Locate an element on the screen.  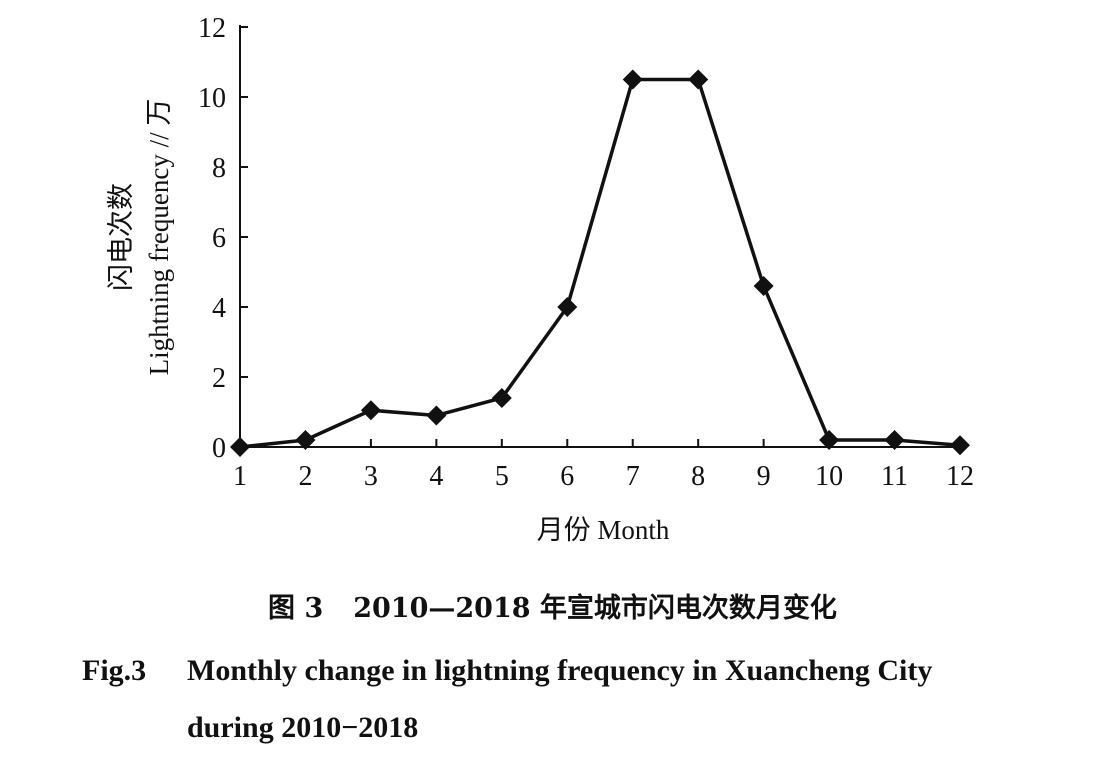
y-tick-label: 4 is located at coordinates (219, 308).